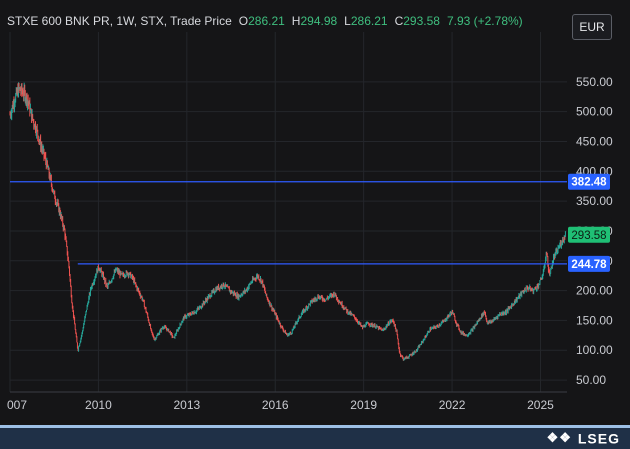  I want to click on y-tick-label: 200.00, so click(594, 291).